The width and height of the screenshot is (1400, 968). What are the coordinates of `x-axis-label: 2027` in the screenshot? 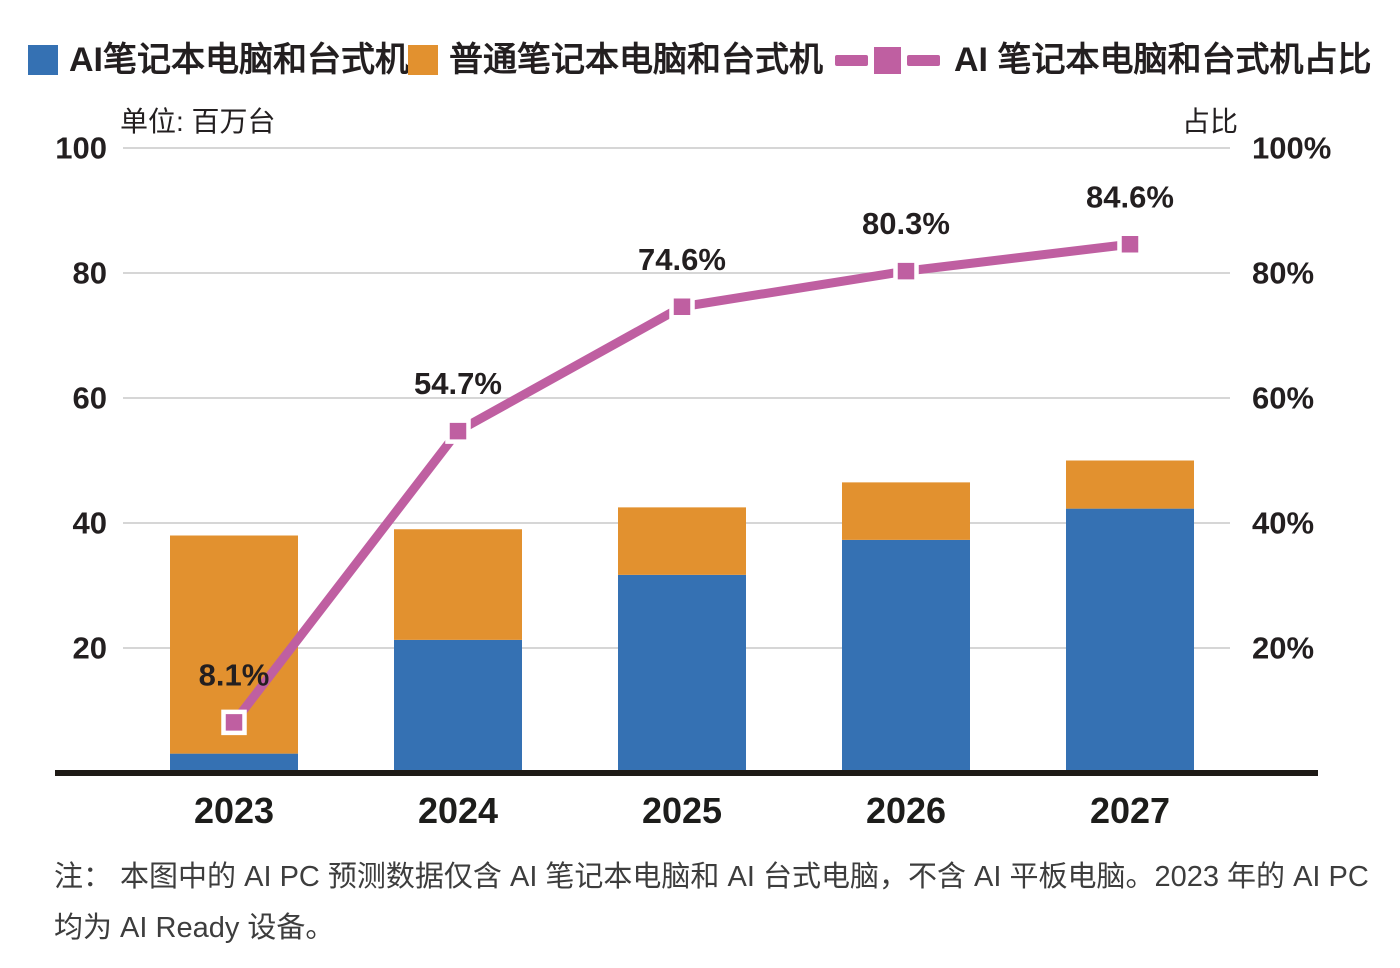 It's located at (1130, 810).